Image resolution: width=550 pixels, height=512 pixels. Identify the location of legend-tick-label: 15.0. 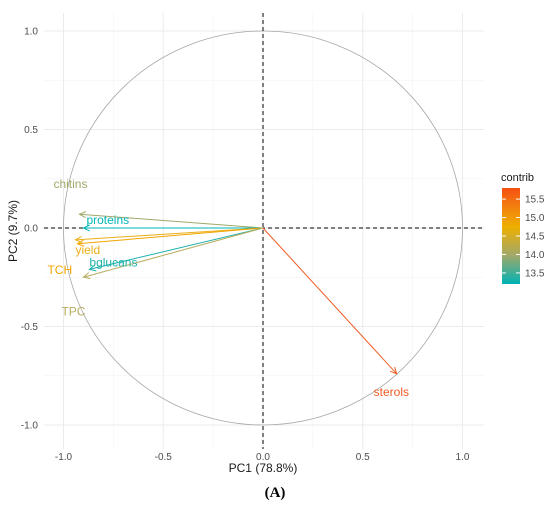
(535, 218).